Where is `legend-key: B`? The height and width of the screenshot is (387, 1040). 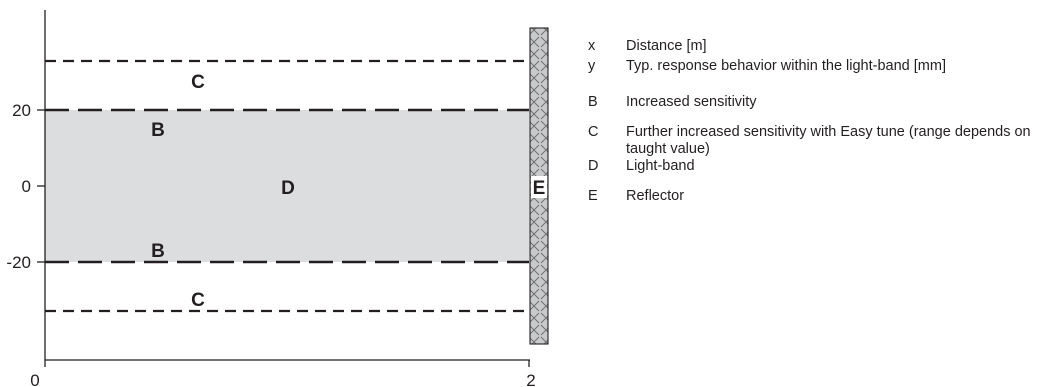 legend-key: B is located at coordinates (593, 102).